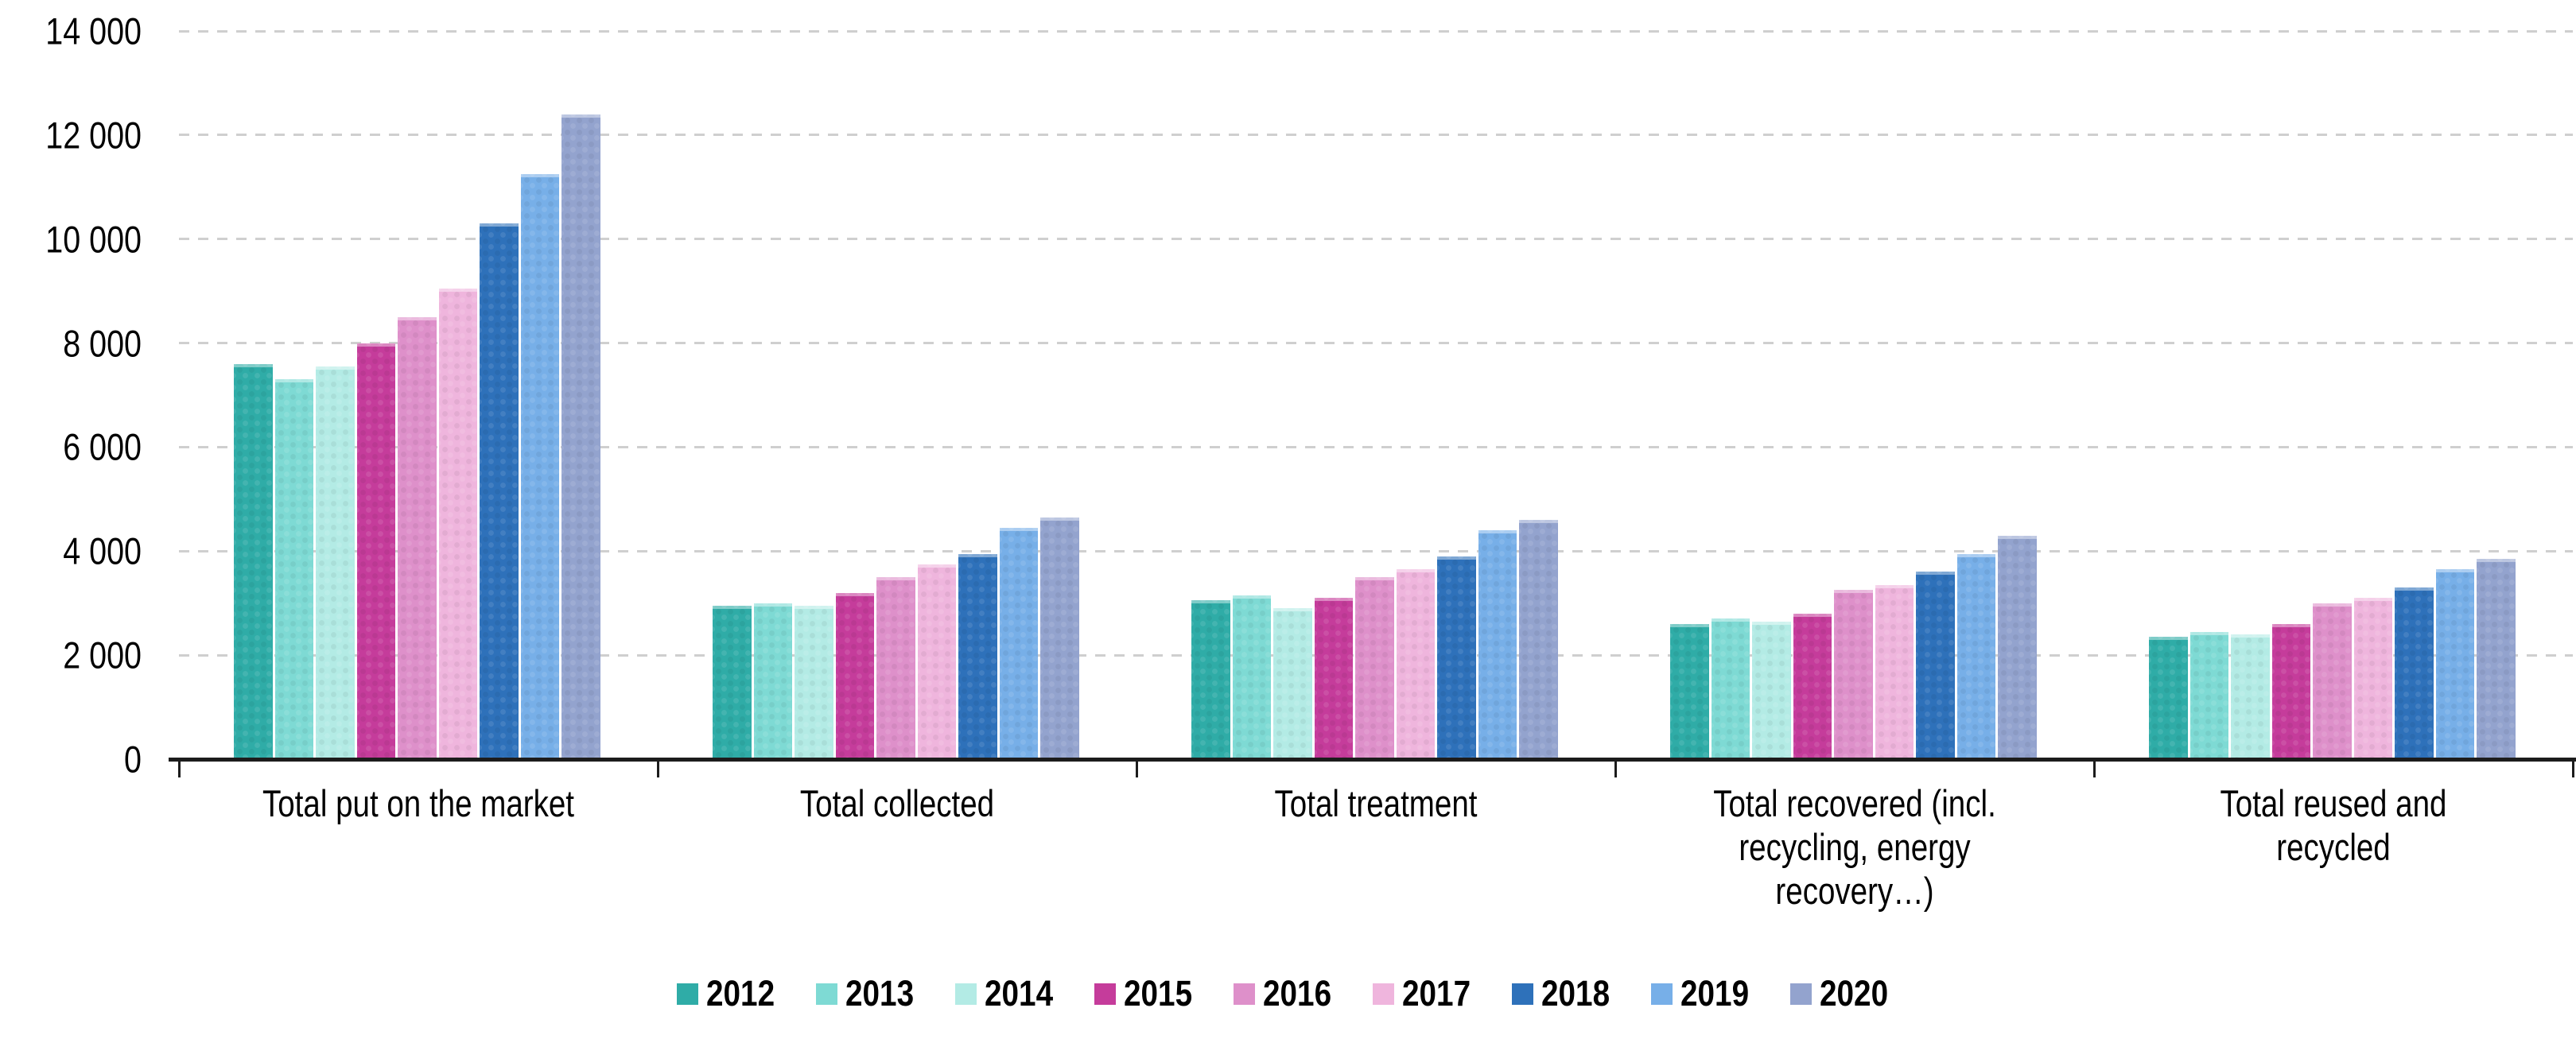 Image resolution: width=2576 pixels, height=1039 pixels. What do you see at coordinates (102, 655) in the screenshot?
I see `y-tick-label-2000: 2 000` at bounding box center [102, 655].